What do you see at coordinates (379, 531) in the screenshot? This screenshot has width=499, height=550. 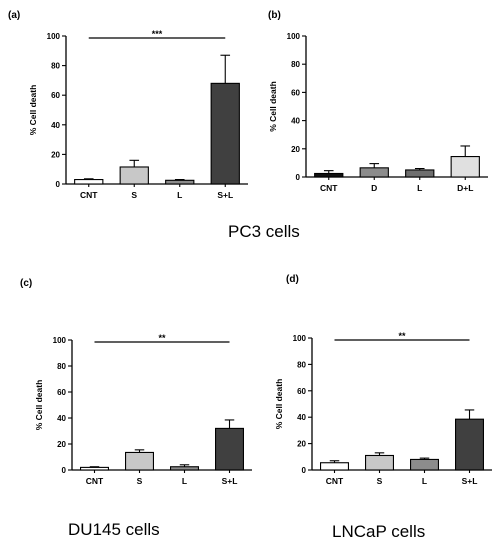 I see `caption-lncap: LNCaP cells` at bounding box center [379, 531].